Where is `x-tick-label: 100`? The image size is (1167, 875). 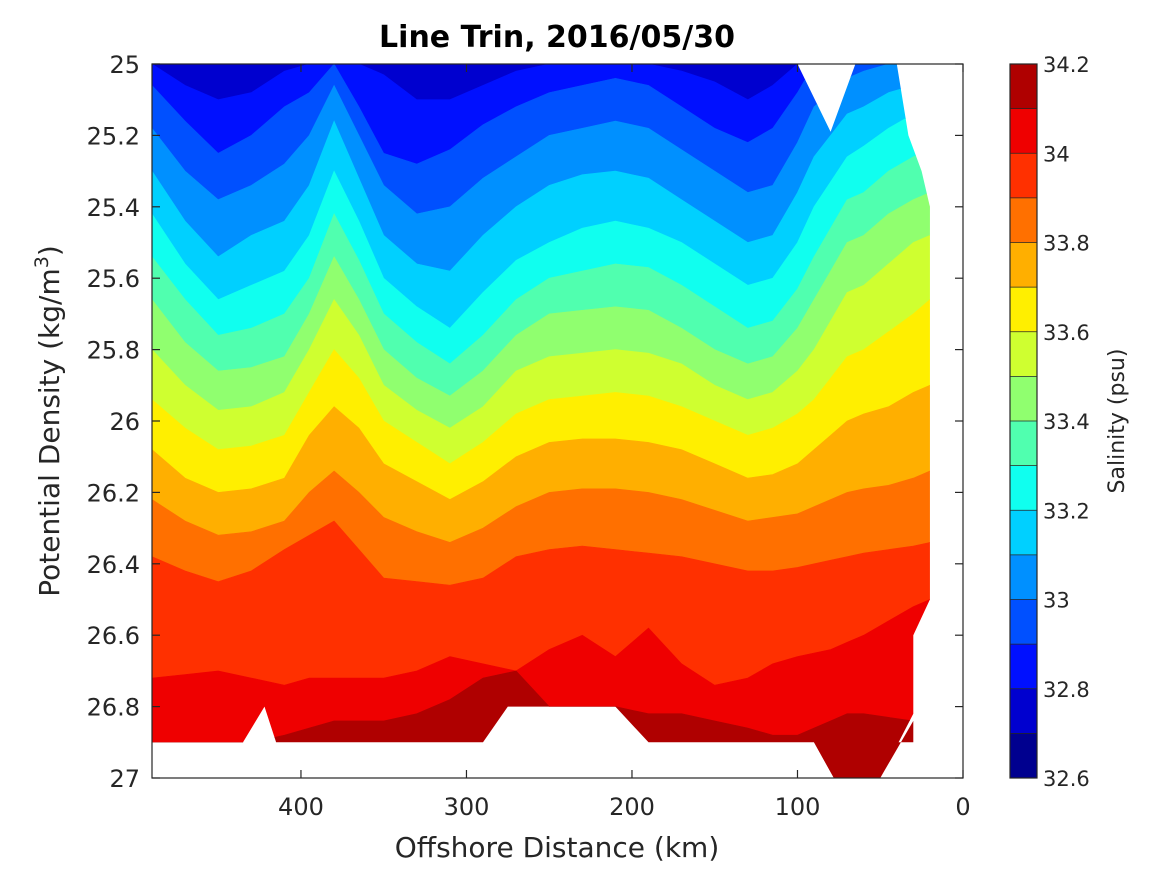 x-tick-label: 100 is located at coordinates (798, 807).